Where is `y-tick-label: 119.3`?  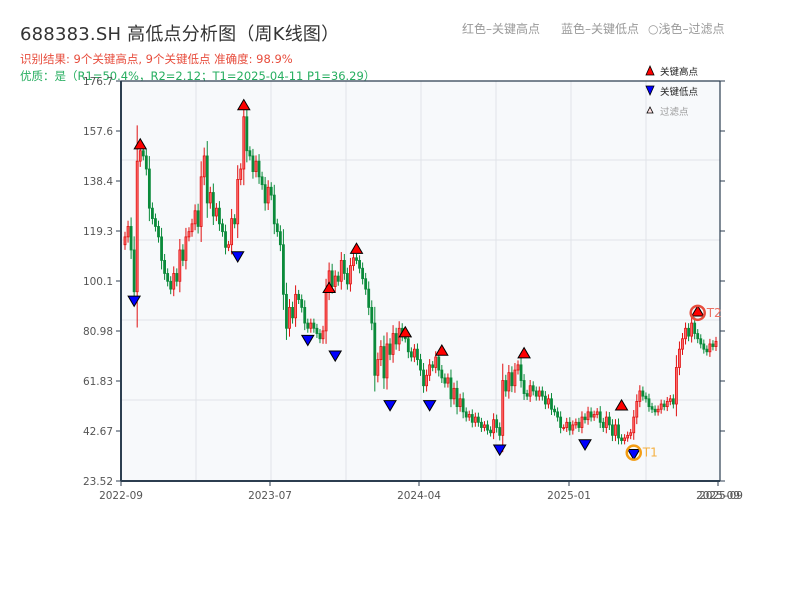 y-tick-label: 119.3 is located at coordinates (98, 232).